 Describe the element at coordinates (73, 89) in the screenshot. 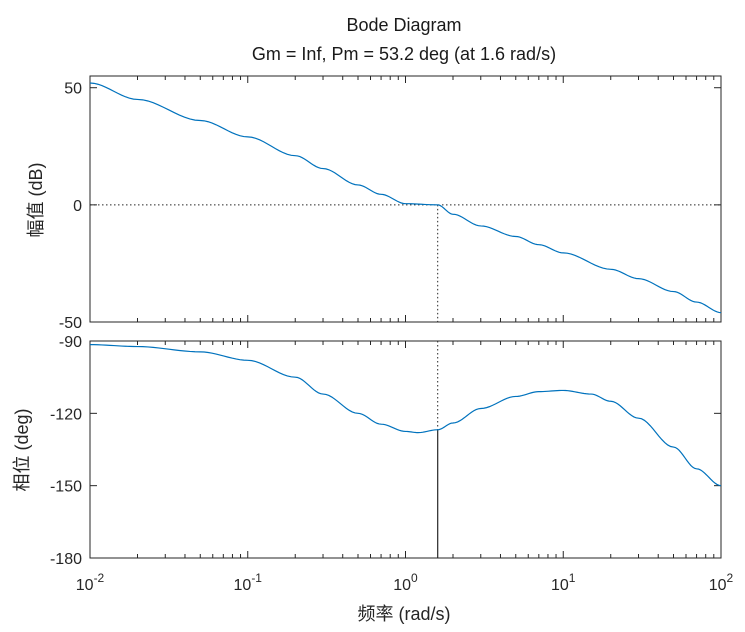

I see `magnitude-y-tick-label: 50` at that location.